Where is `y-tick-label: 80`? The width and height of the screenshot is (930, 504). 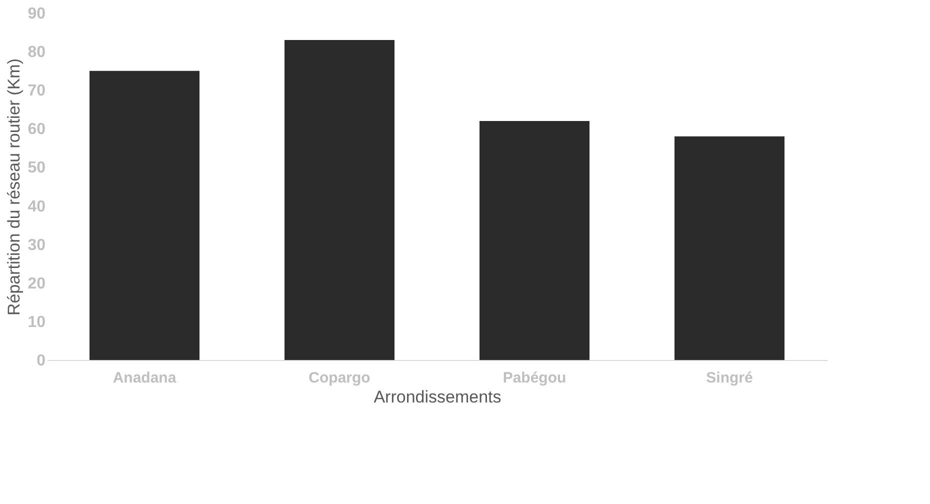
y-tick-label: 80 is located at coordinates (37, 53).